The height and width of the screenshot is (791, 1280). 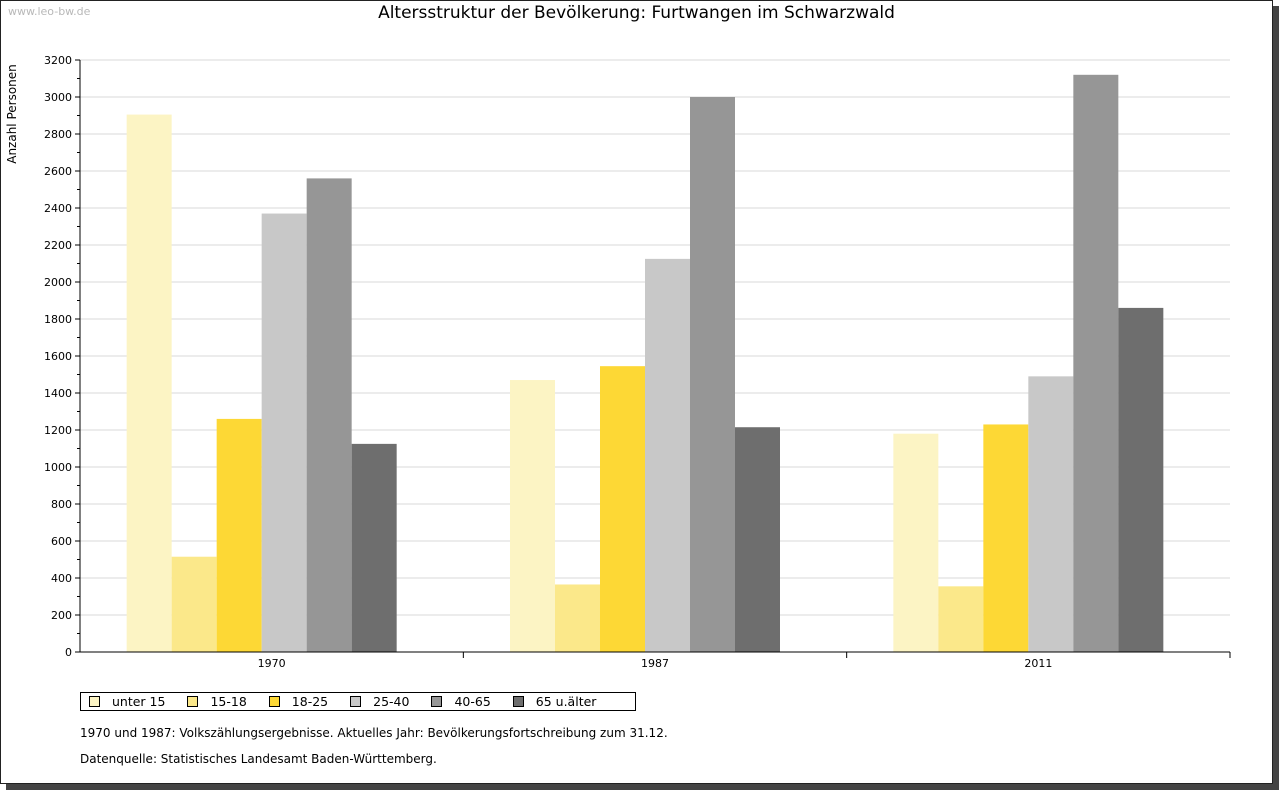 What do you see at coordinates (58, 319) in the screenshot?
I see `y-tick-label: 1800` at bounding box center [58, 319].